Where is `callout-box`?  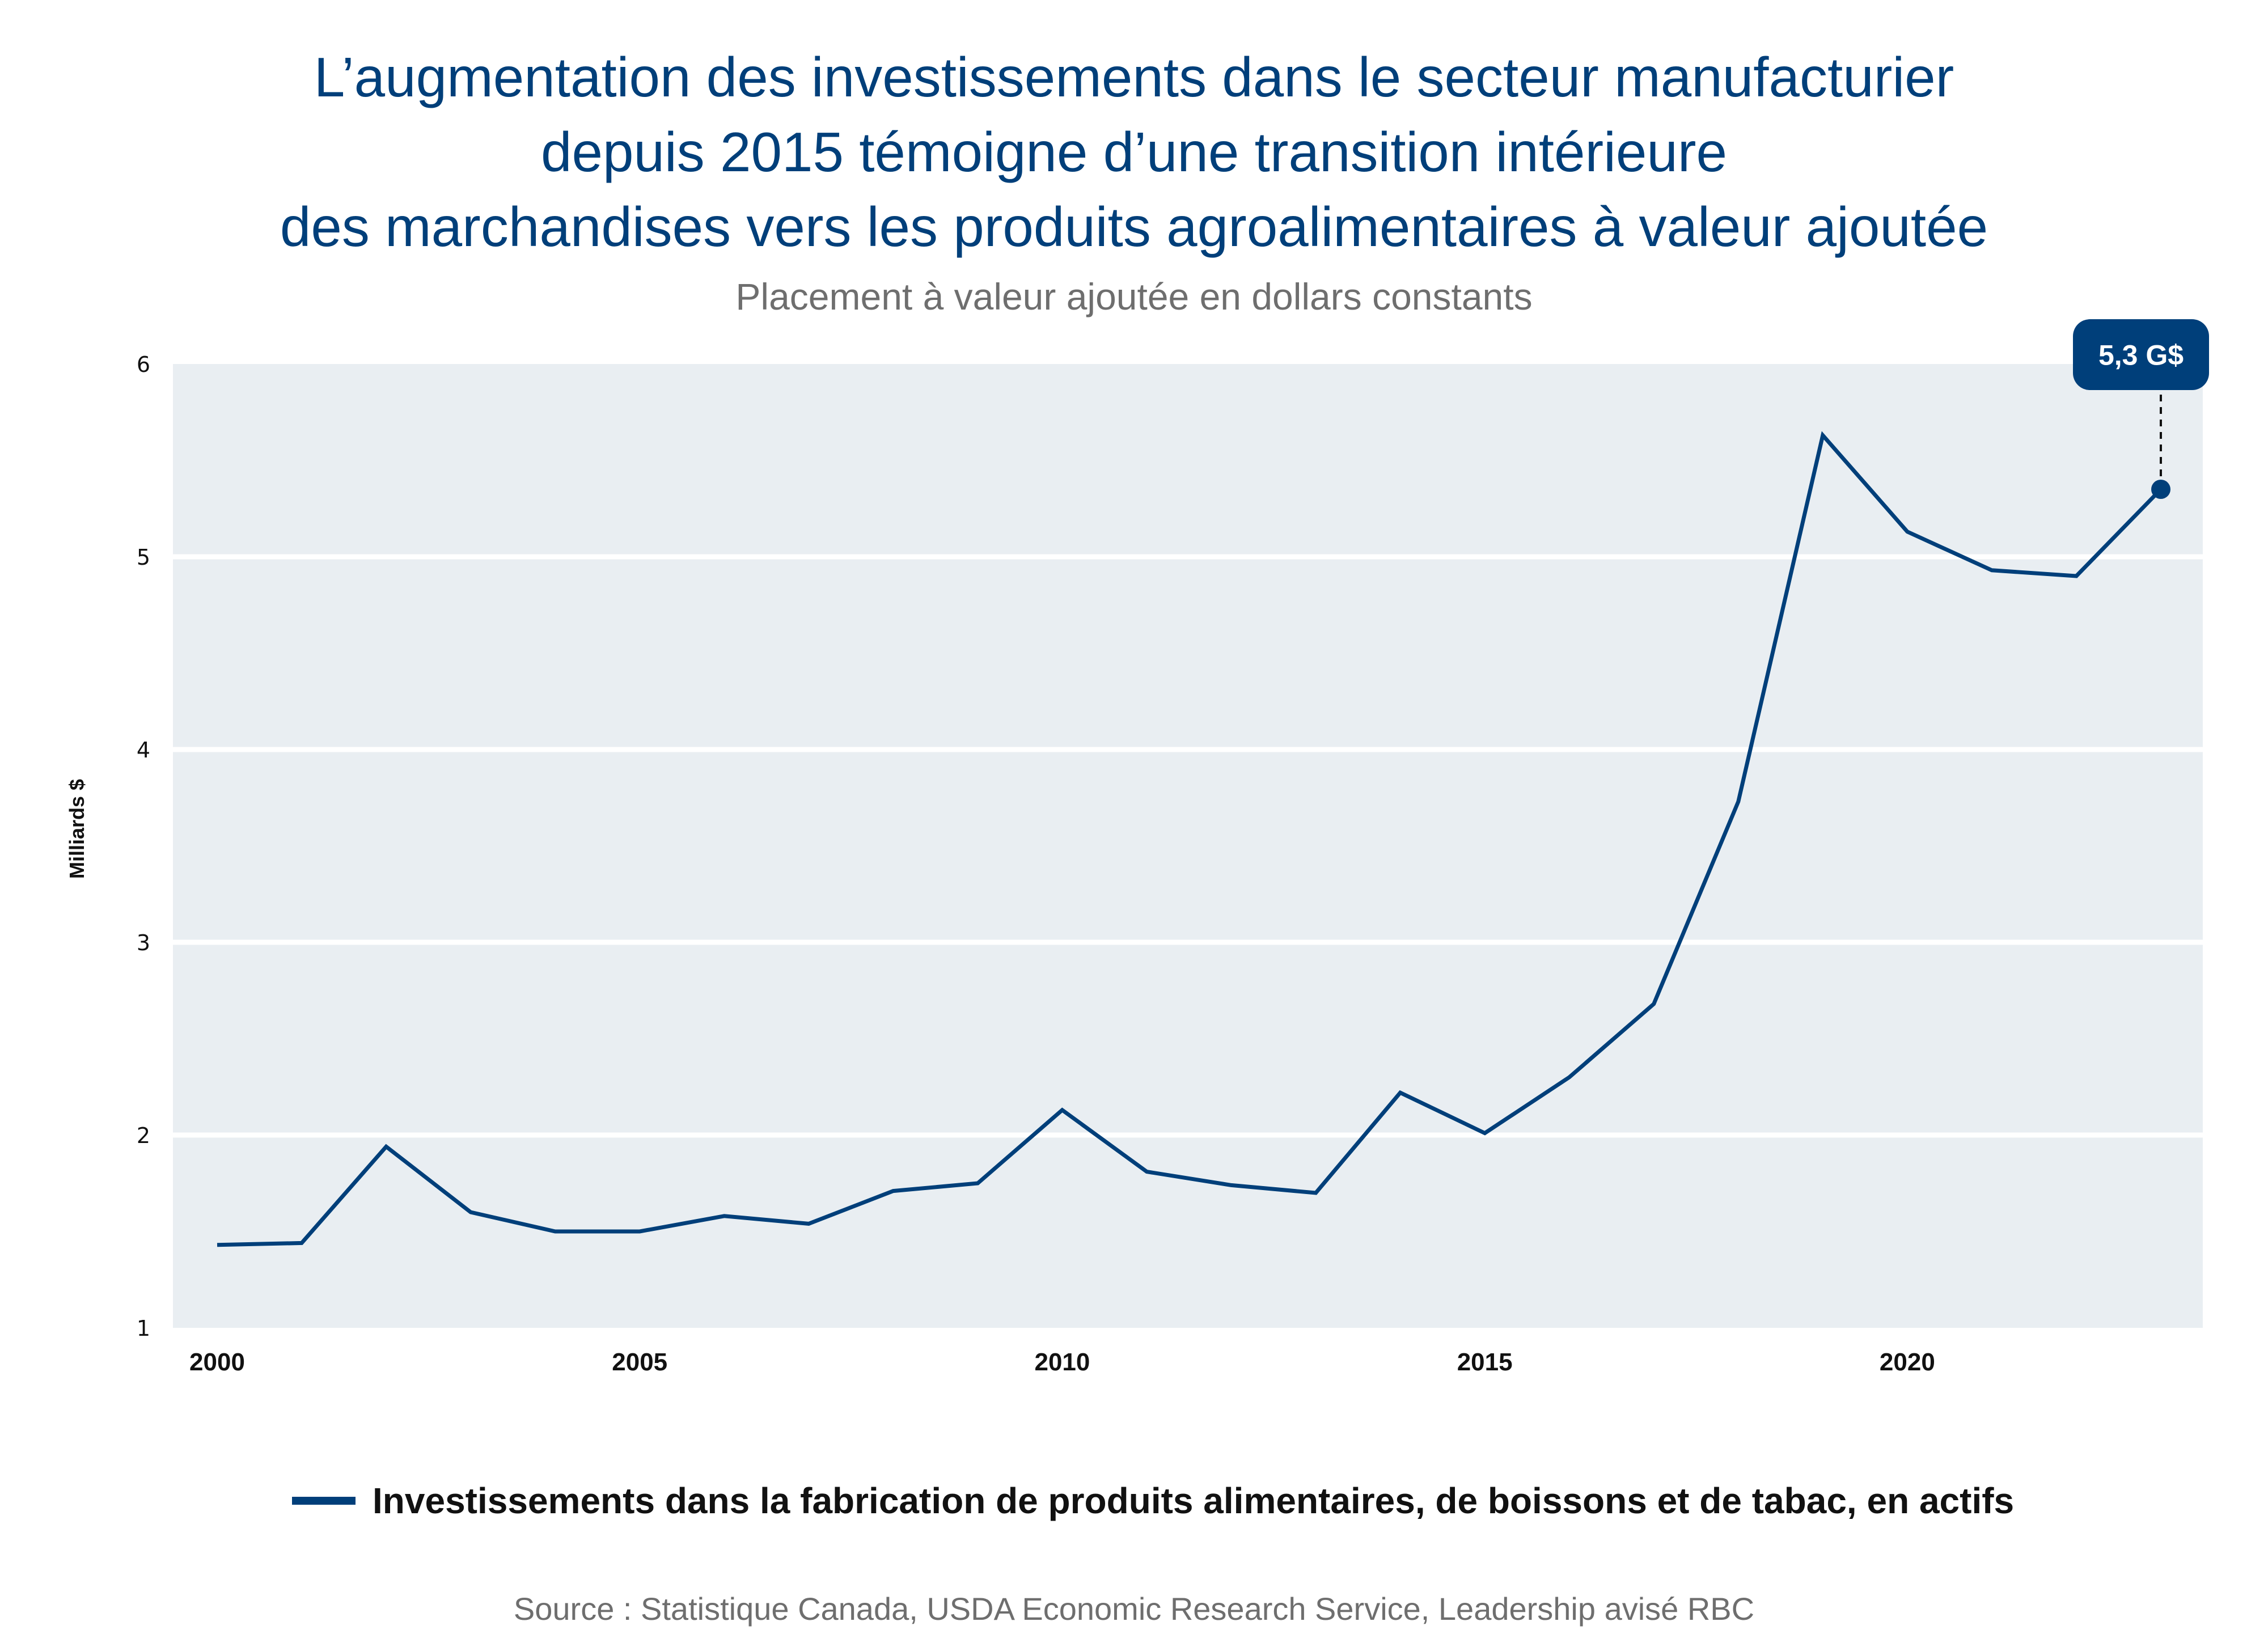 callout-box is located at coordinates (2141, 354).